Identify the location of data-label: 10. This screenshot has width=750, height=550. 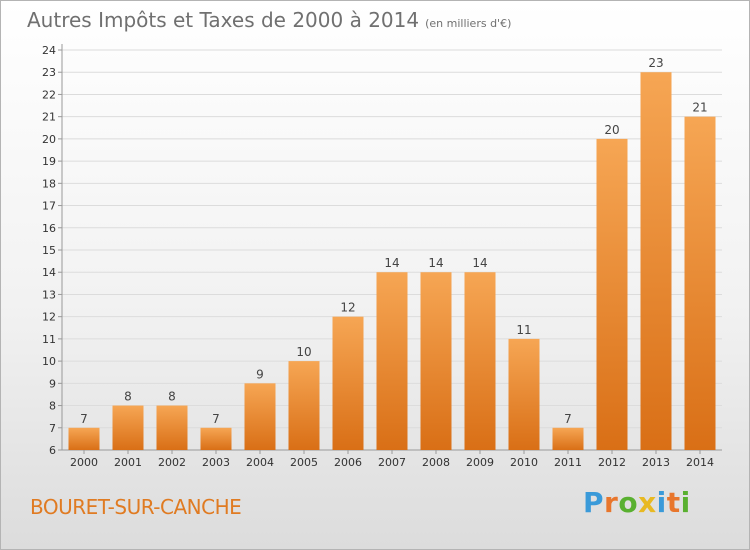
(303, 352).